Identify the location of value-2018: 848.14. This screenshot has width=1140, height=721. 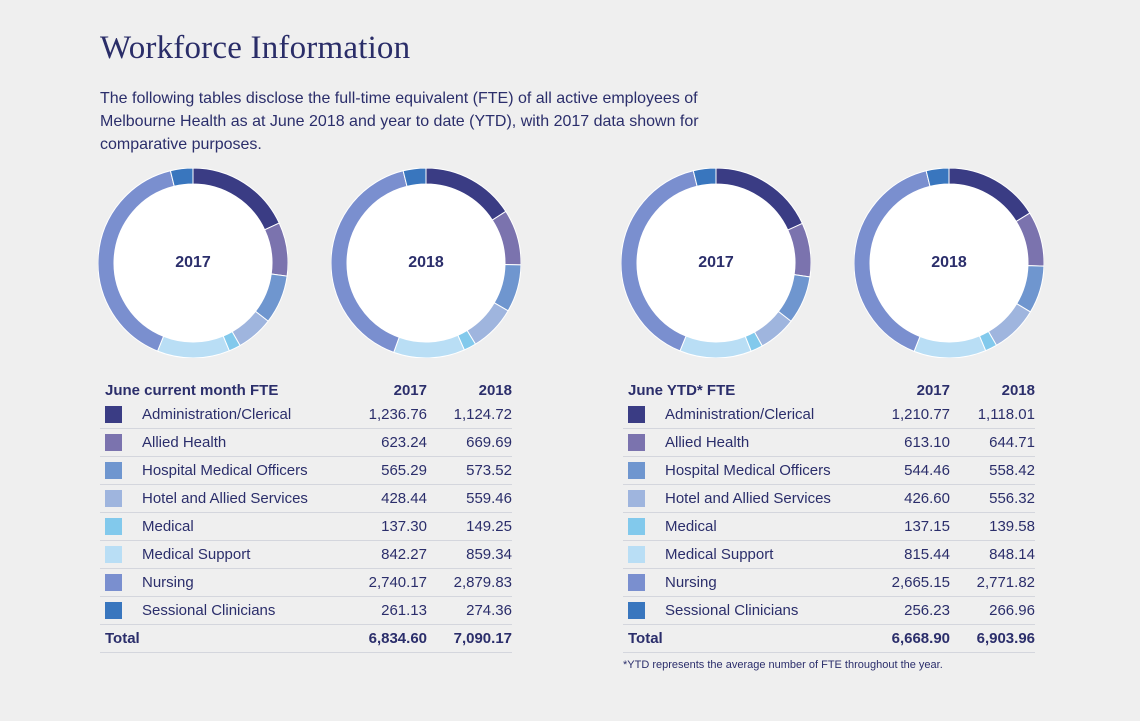
(992, 554).